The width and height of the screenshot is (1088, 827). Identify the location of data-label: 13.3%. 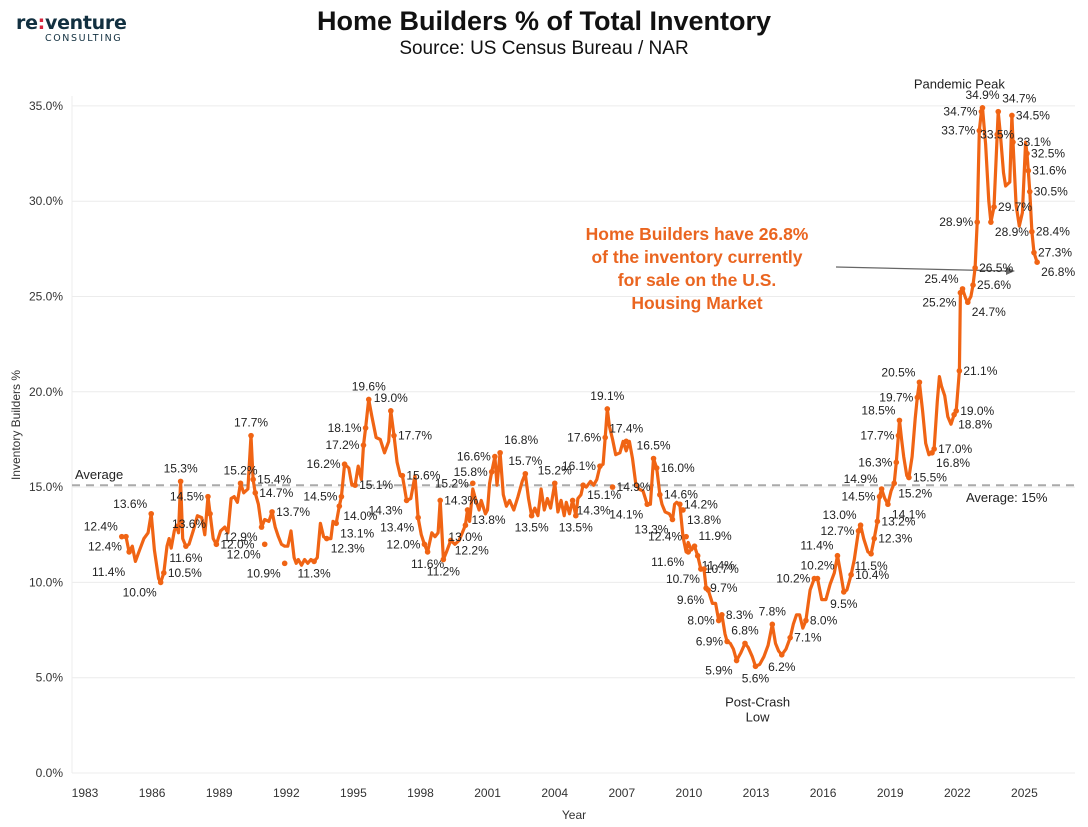
(651, 530).